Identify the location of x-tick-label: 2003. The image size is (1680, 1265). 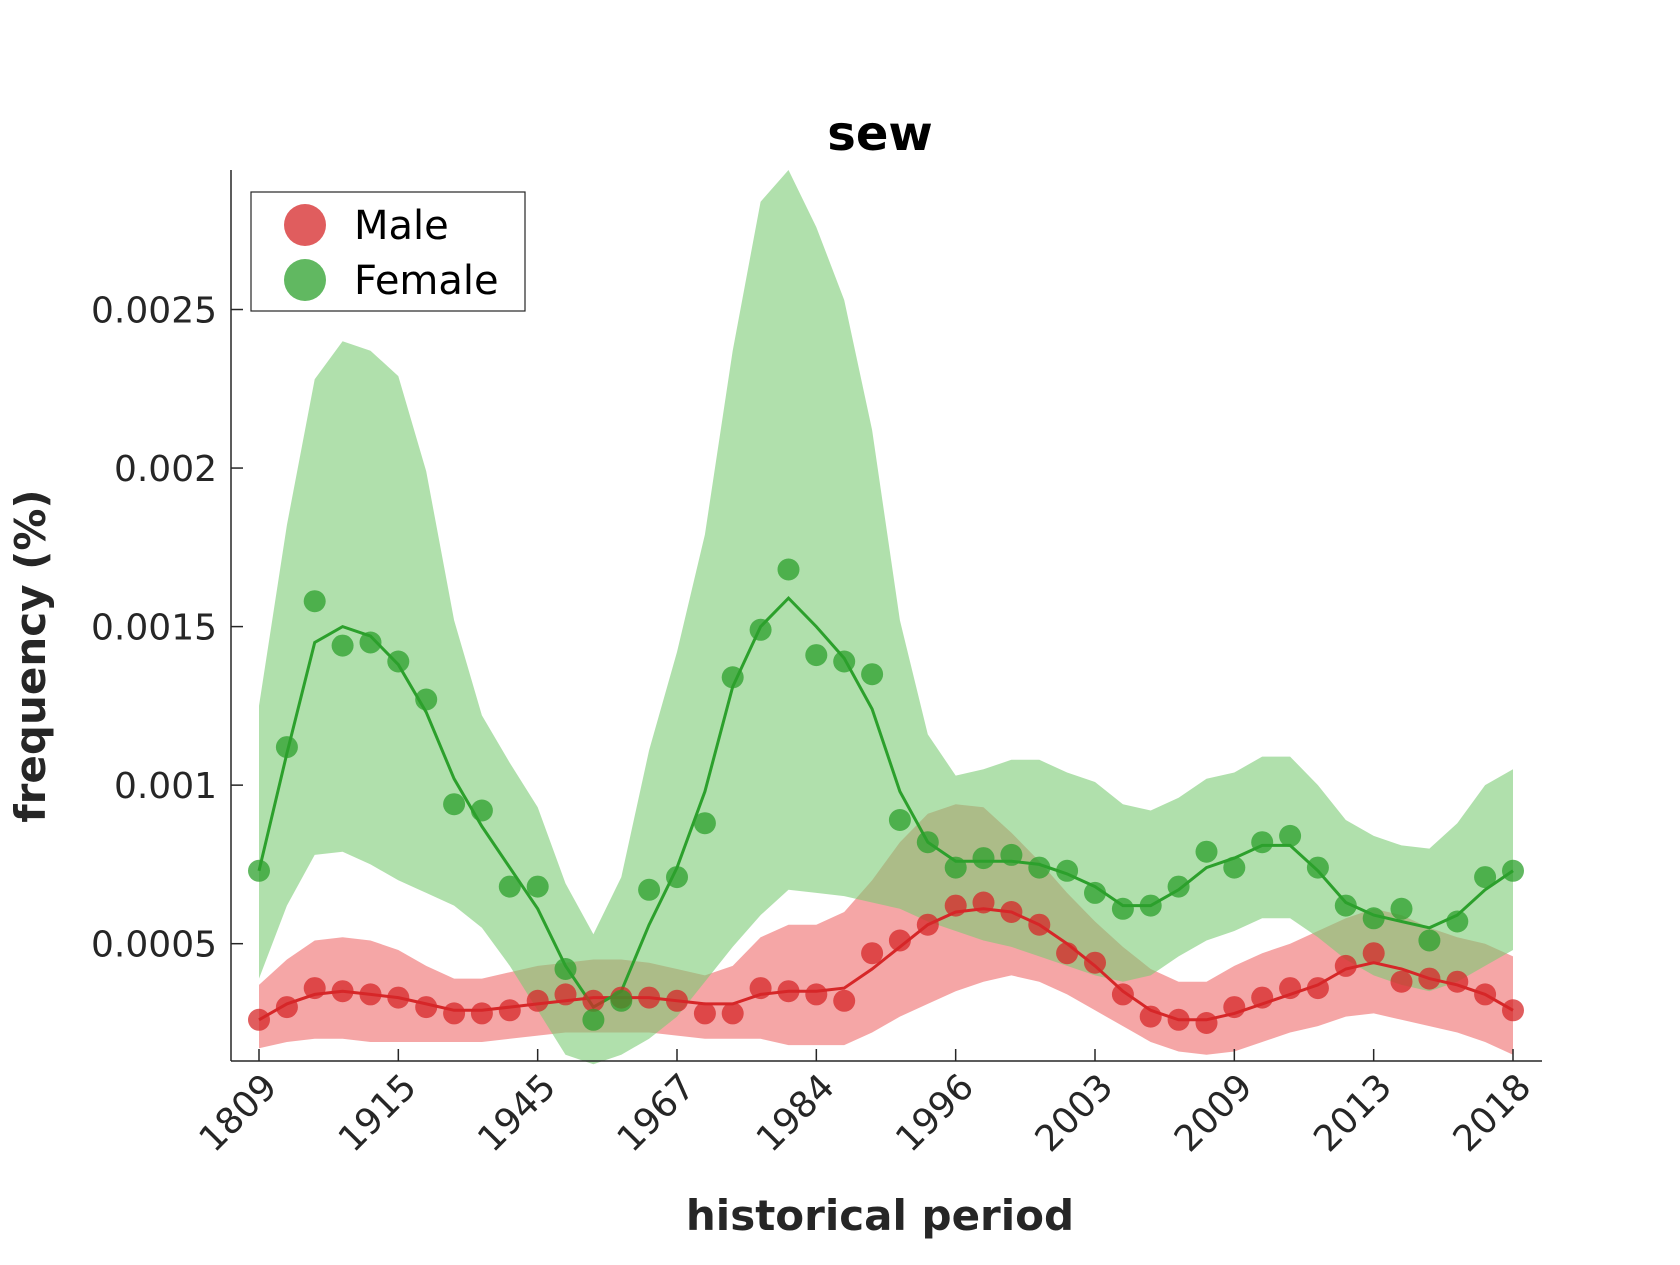
(1075, 1113).